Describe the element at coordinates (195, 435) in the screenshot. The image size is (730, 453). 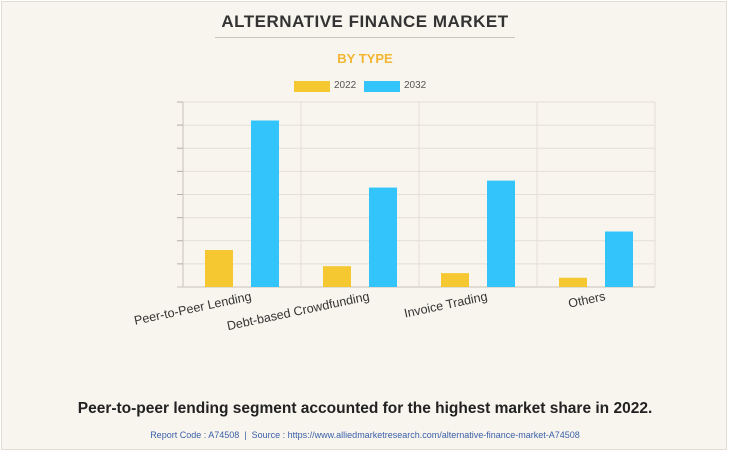
I see `report-code: Report Code : A74508` at that location.